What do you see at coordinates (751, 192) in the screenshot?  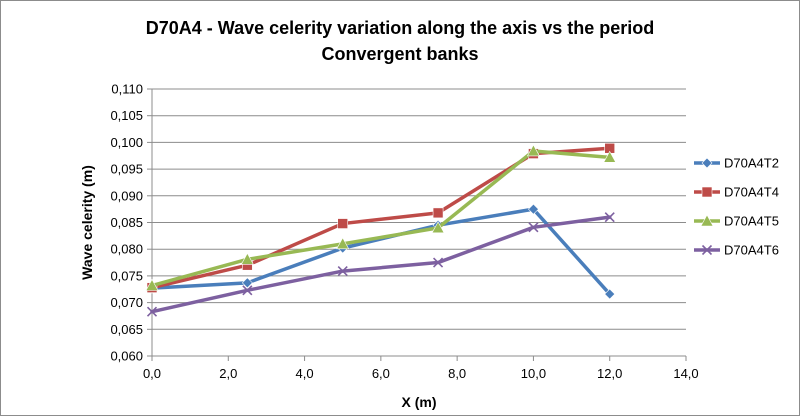 I see `legend-label: D70A4T4` at bounding box center [751, 192].